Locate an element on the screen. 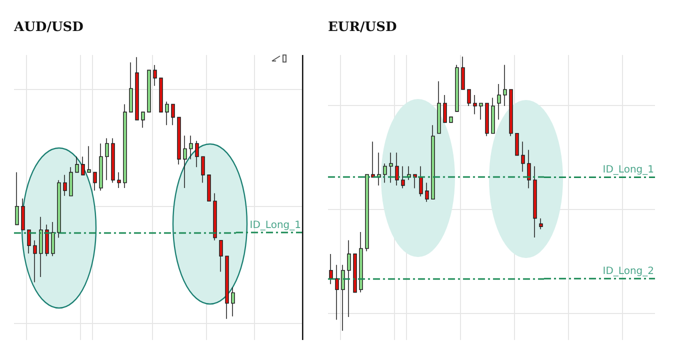 Image resolution: width=677 pixels, height=362 pixels. chart-title: EUR/USD is located at coordinates (362, 27).